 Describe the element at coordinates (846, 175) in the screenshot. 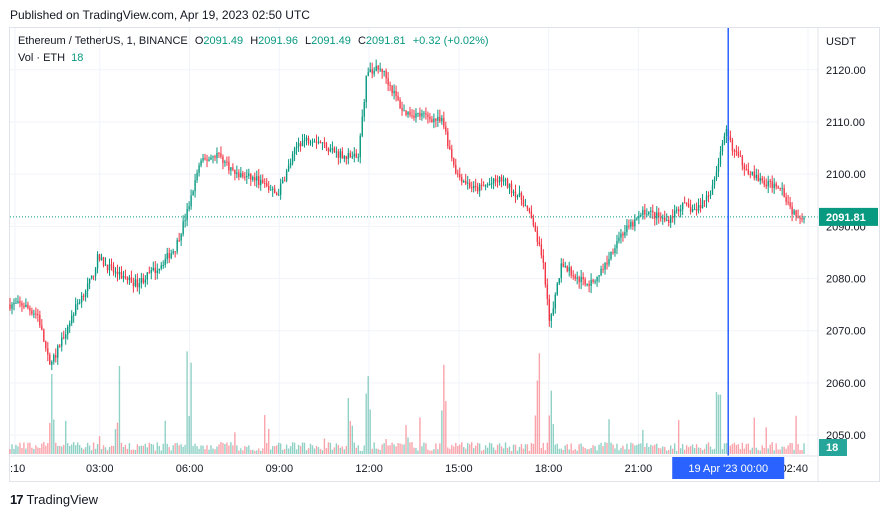

I see `y-tick-label: 2100.00` at that location.